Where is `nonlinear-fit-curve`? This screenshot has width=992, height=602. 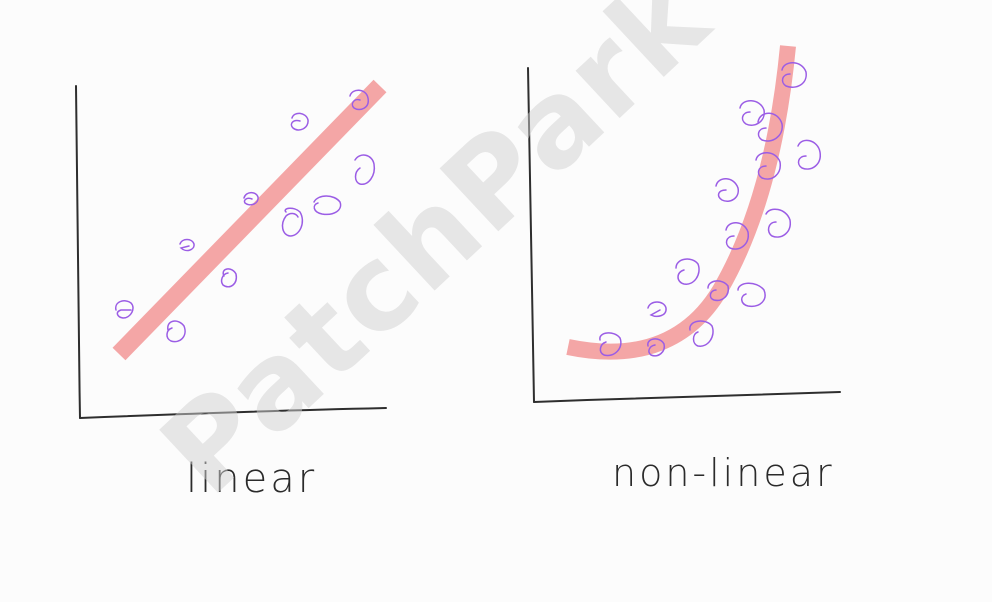
nonlinear-fit-curve is located at coordinates (681, 202).